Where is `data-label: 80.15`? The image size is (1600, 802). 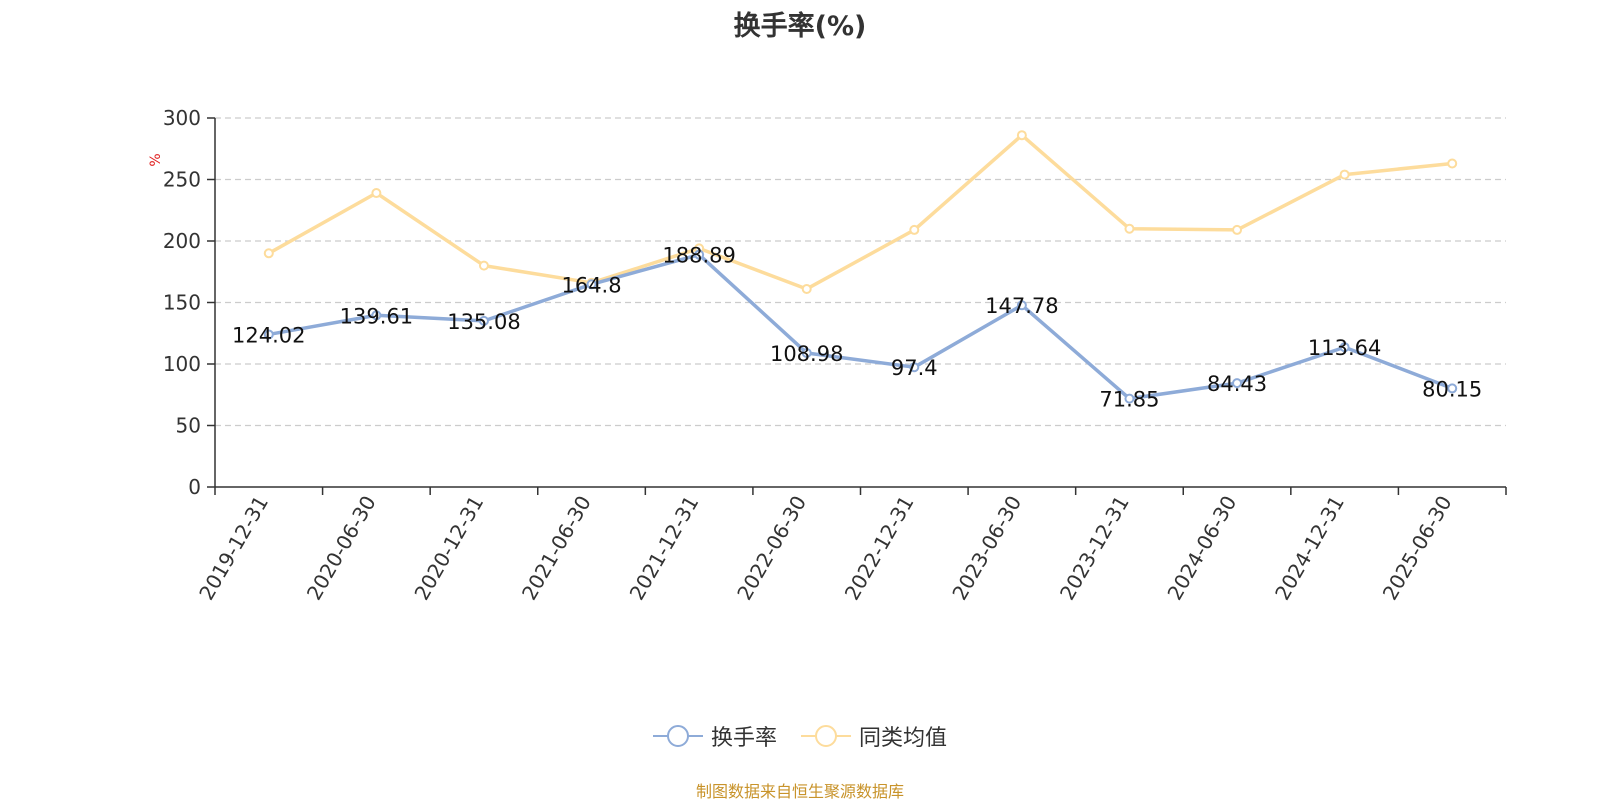
data-label: 80.15 is located at coordinates (1452, 389).